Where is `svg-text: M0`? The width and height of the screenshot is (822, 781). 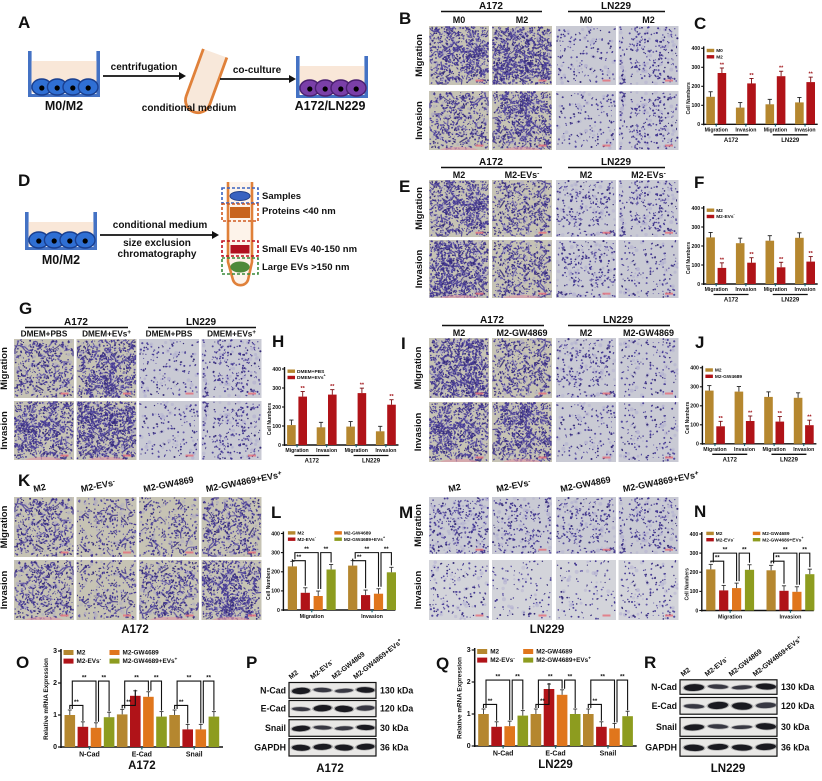 svg-text: M0 is located at coordinates (719, 51).